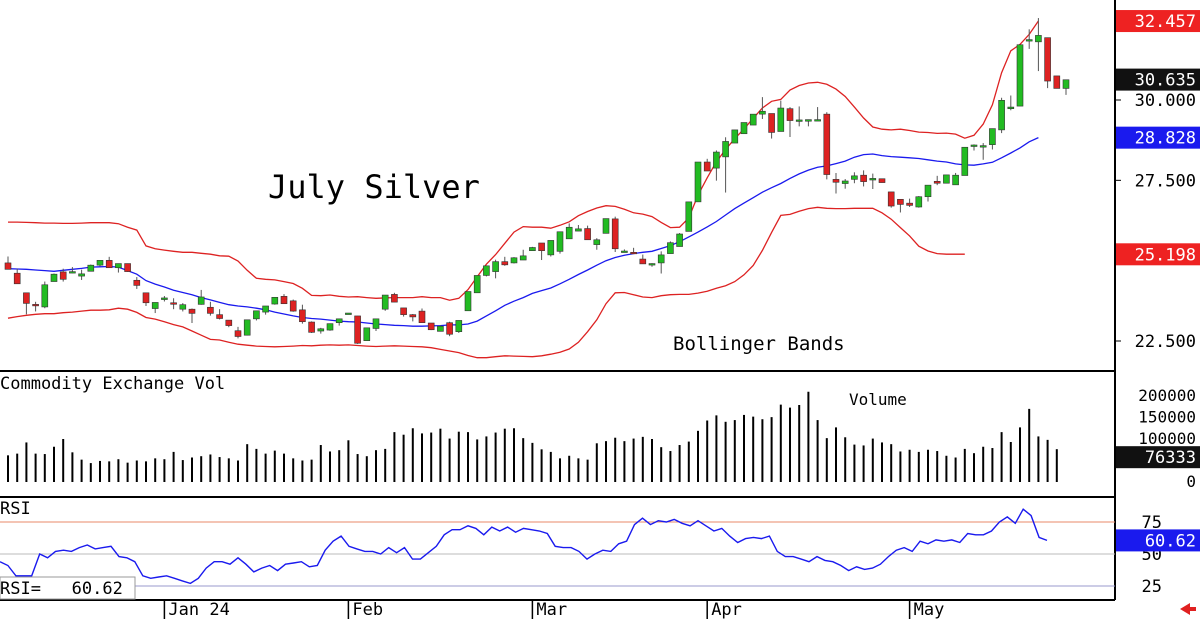 The image size is (1200, 619). I want to click on volume-tick-label: 200000, so click(1167, 395).